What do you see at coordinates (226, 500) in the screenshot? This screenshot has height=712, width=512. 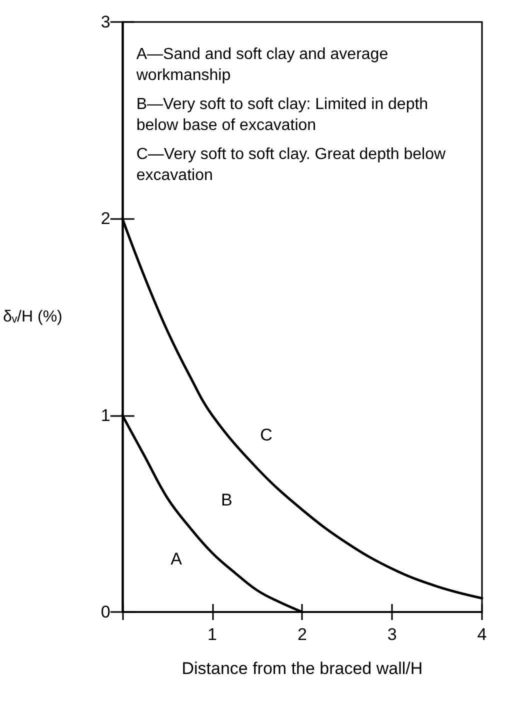 I see `annotation: B` at bounding box center [226, 500].